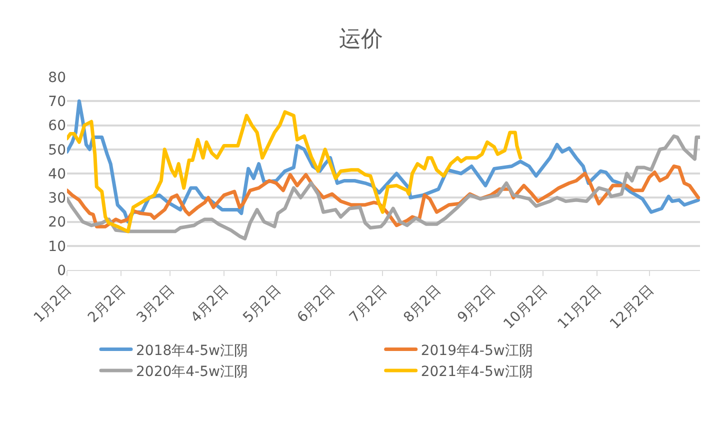 The width and height of the screenshot is (722, 434). I want to click on legend-label: 2020年4-5w江阴, so click(192, 372).